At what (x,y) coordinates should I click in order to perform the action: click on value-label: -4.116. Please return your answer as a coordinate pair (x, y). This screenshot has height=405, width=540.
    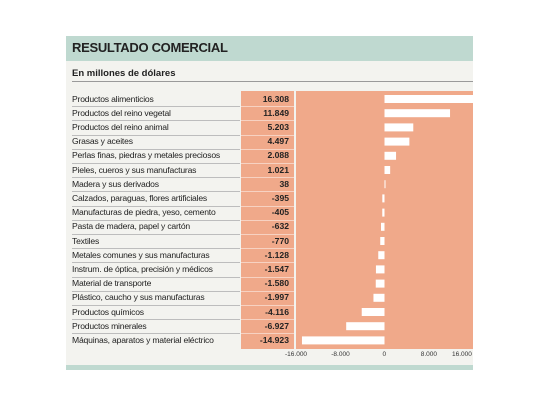
    Looking at the image, I should click on (277, 311).